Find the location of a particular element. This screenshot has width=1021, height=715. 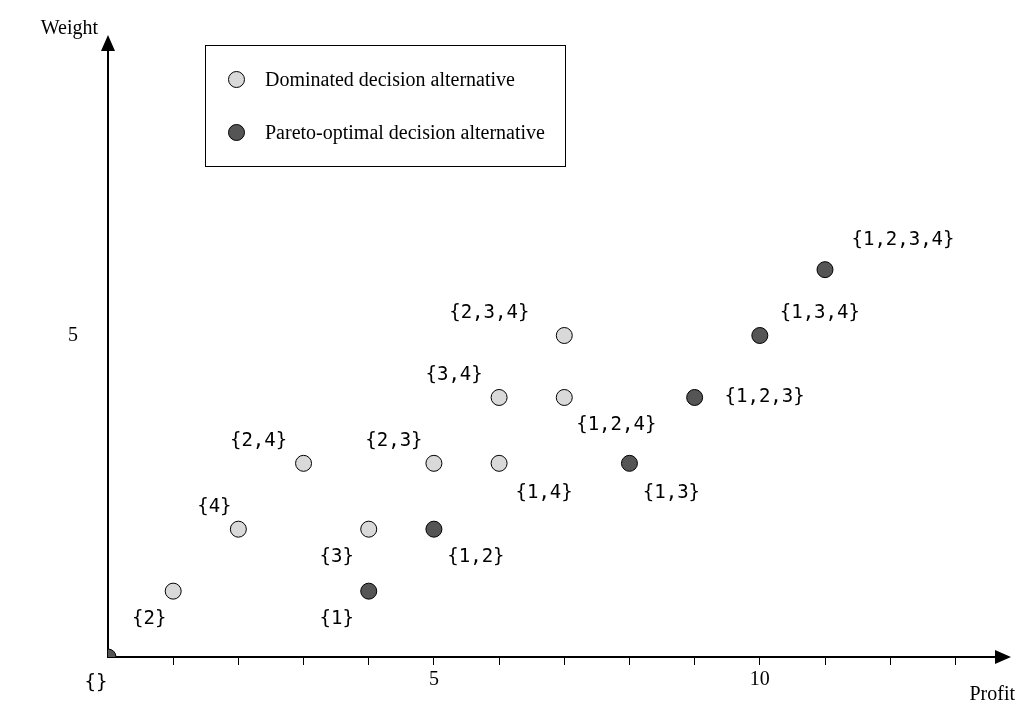

annotation: {} is located at coordinates (96, 680).